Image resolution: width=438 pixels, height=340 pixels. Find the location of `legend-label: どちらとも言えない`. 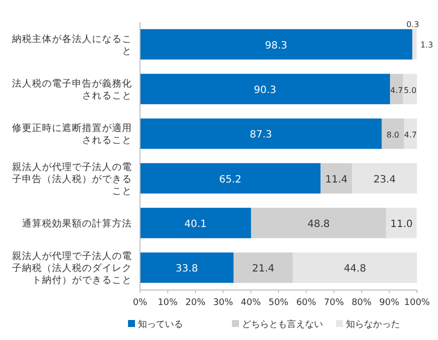

legend-label: どちらとも言えない is located at coordinates (282, 324).